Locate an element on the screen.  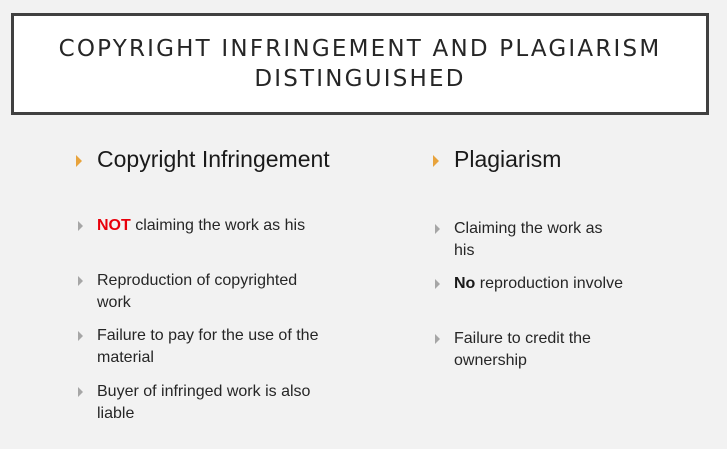
heading-plagiarism: Plagiarism is located at coordinates (508, 159).